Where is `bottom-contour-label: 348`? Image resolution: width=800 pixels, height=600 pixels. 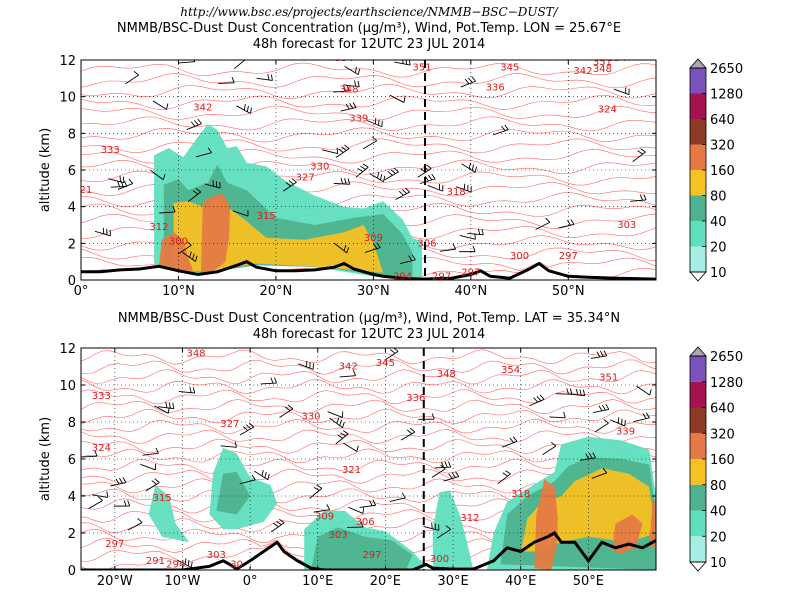 bottom-contour-label: 348 is located at coordinates (446, 374).